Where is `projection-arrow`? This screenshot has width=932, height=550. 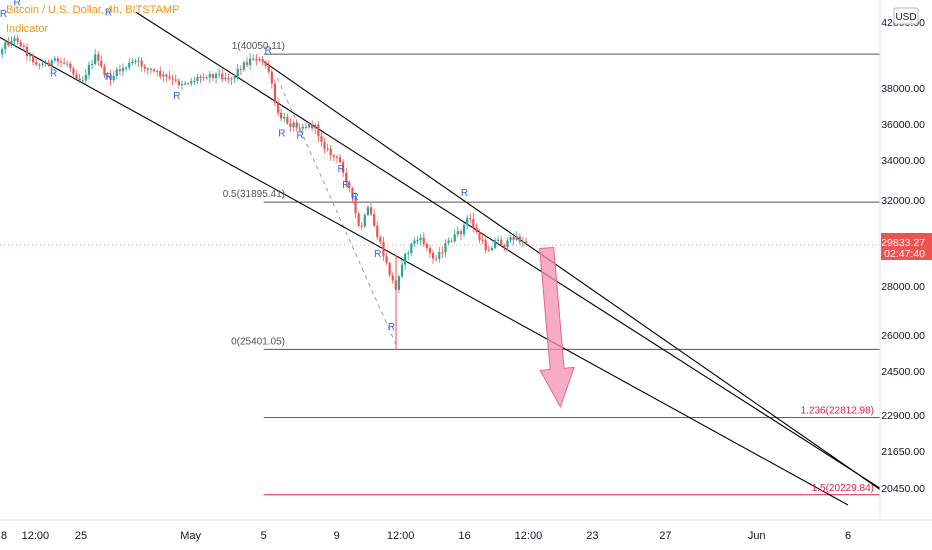 projection-arrow is located at coordinates (557, 327).